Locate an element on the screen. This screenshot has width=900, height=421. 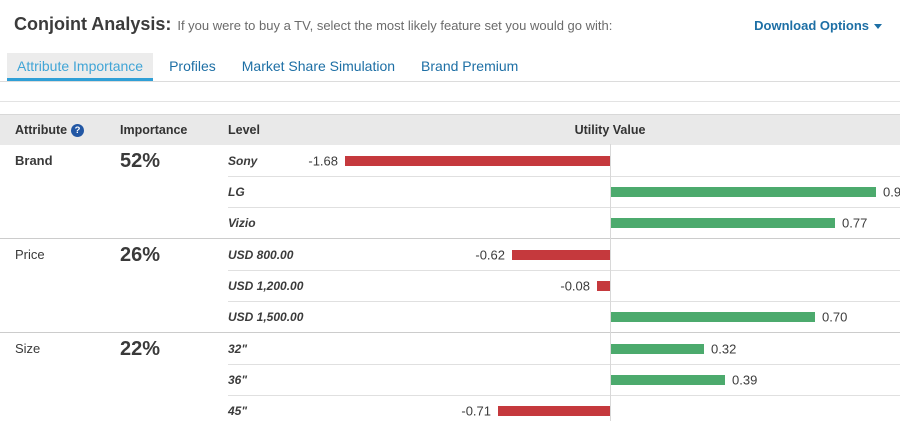
bar-zone: -1.68 is located at coordinates (459, 160).